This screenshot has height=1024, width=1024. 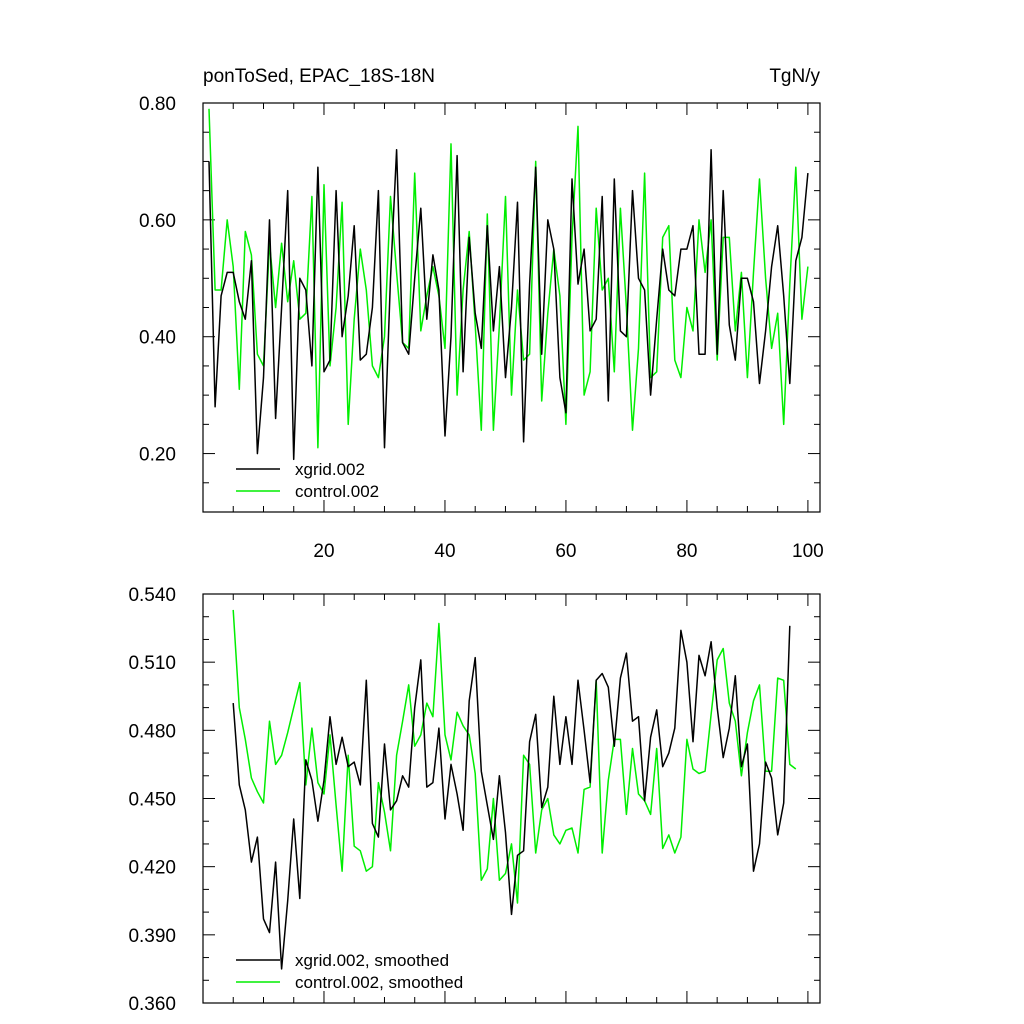 What do you see at coordinates (157, 455) in the screenshot?
I see `y-tick-label: 0.20` at bounding box center [157, 455].